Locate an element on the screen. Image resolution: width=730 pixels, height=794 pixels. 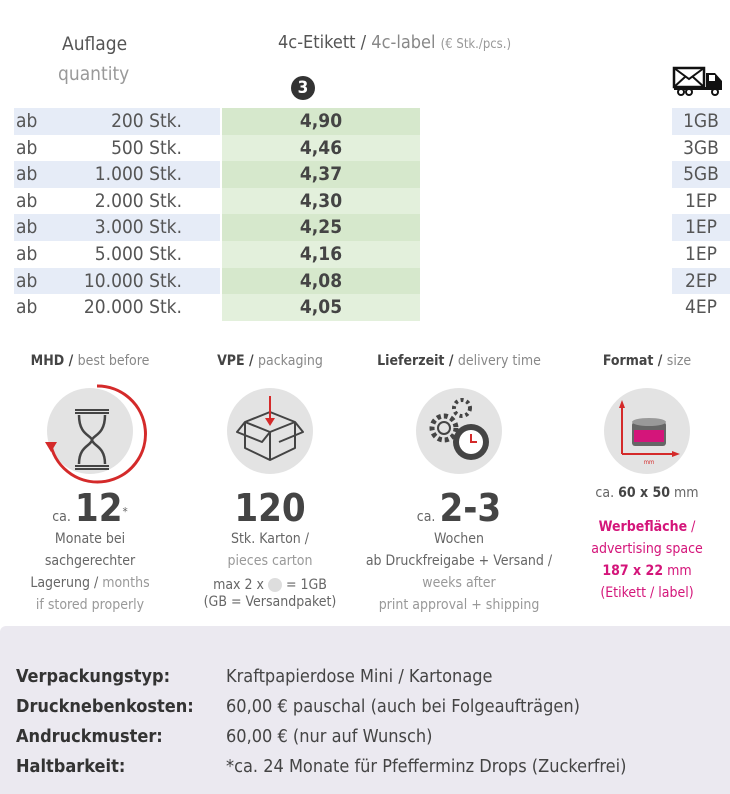
price: 4,25 is located at coordinates (321, 227).